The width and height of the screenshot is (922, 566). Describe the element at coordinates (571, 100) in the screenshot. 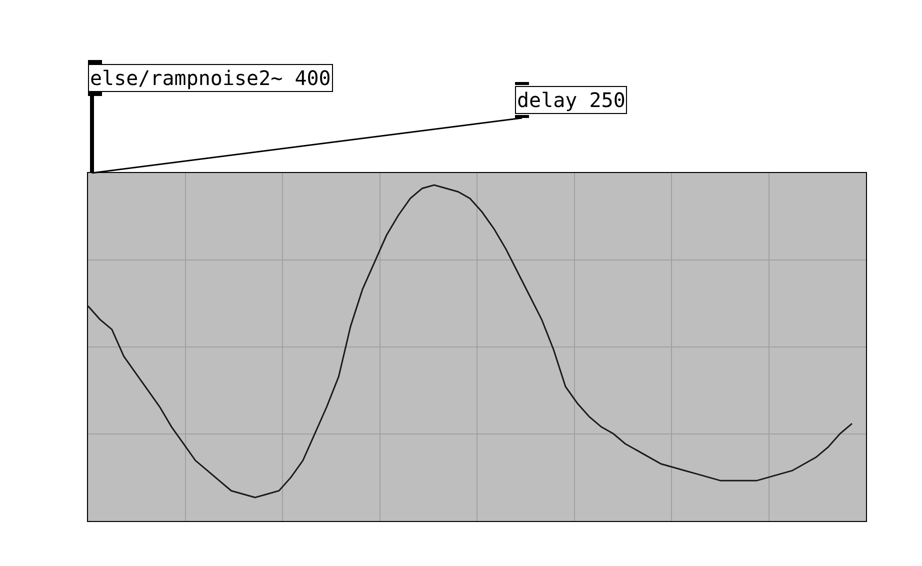

I see `text: delay 250` at that location.